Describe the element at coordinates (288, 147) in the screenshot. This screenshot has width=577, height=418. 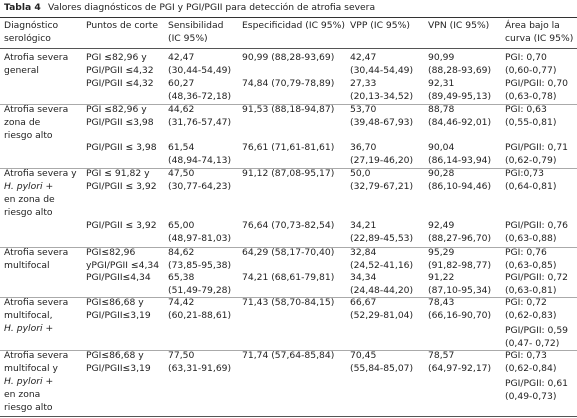
I see `table-cell: 76,61 (71,61-81,61)` at that location.